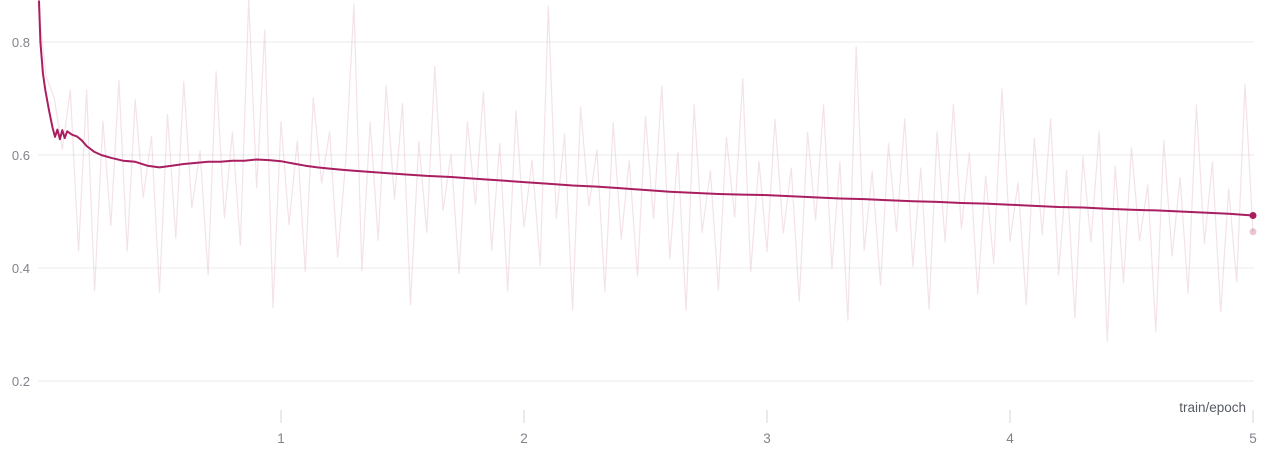 The width and height of the screenshot is (1274, 449). Describe the element at coordinates (1253, 215) in the screenshot. I see `smoothed-endpoint-dot` at that location.